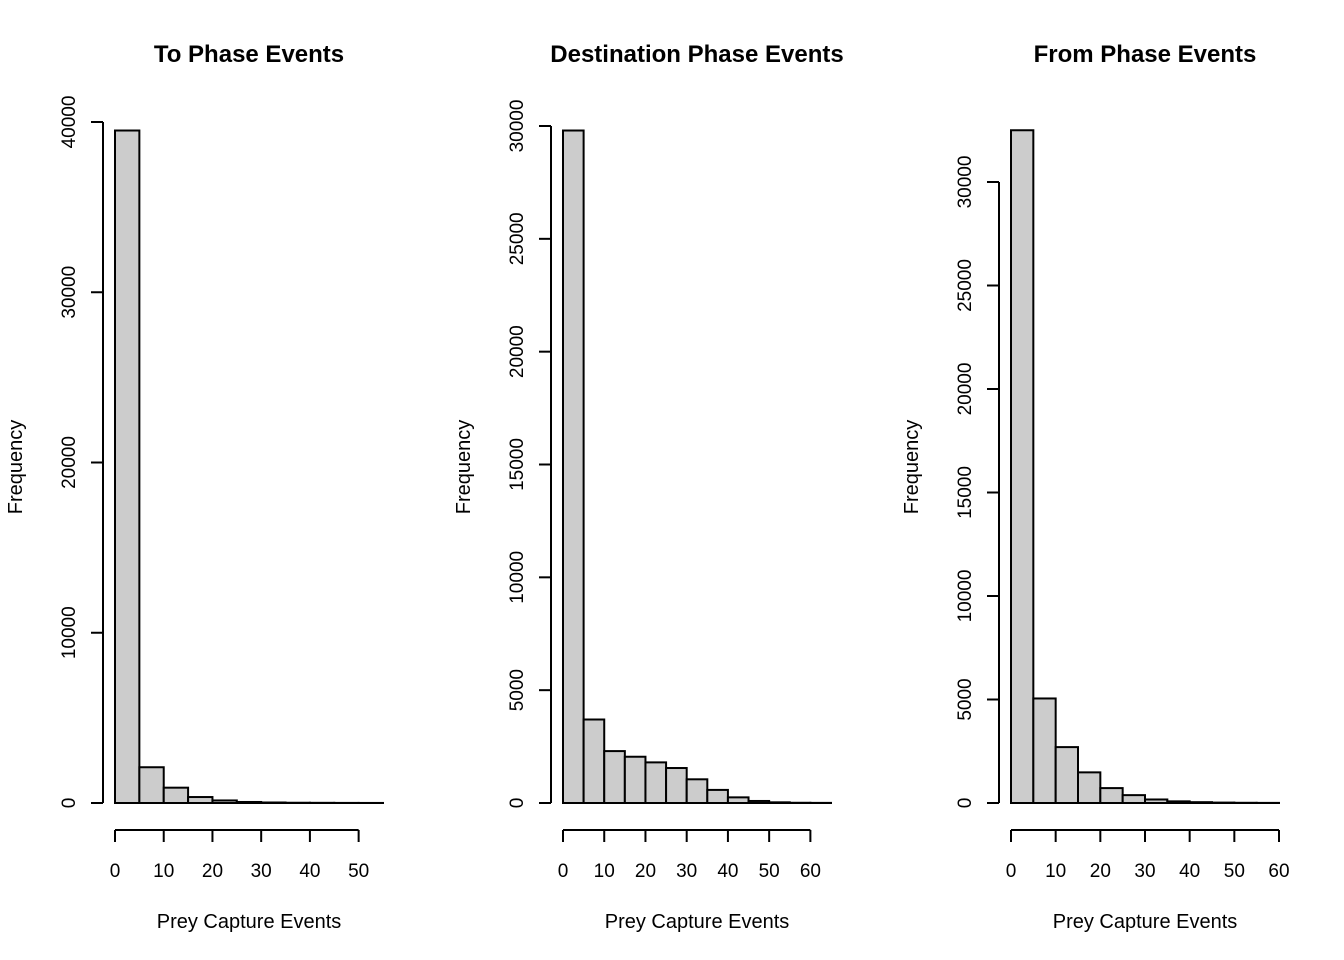  I want to click on y-tick-label: 40000, so click(69, 122).